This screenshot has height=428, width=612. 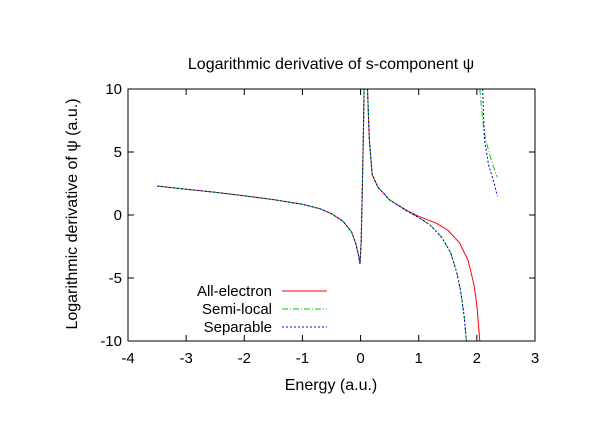 I want to click on y-tick-label: 5, so click(x=118, y=152).